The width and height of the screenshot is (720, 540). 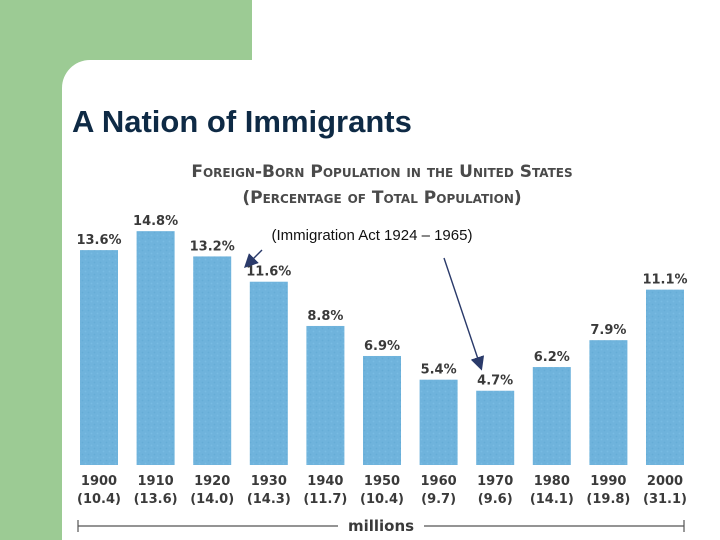 I want to click on population-label-1930: (14.3), so click(x=269, y=499).